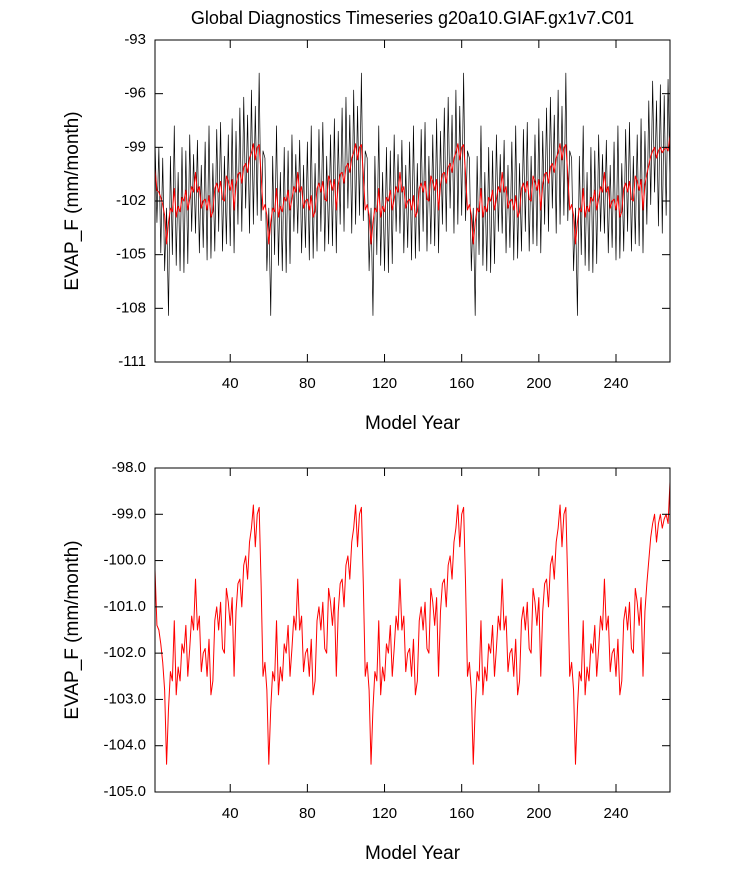 The image size is (732, 873). What do you see at coordinates (131, 254) in the screenshot?
I see `y-tick-label: -105` at bounding box center [131, 254].